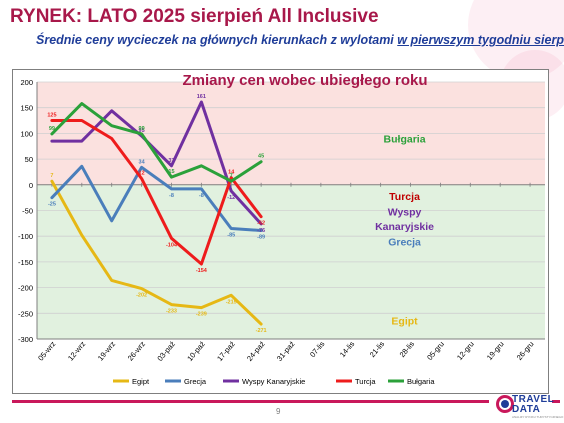  I want to click on data-label: 14, so click(231, 173).